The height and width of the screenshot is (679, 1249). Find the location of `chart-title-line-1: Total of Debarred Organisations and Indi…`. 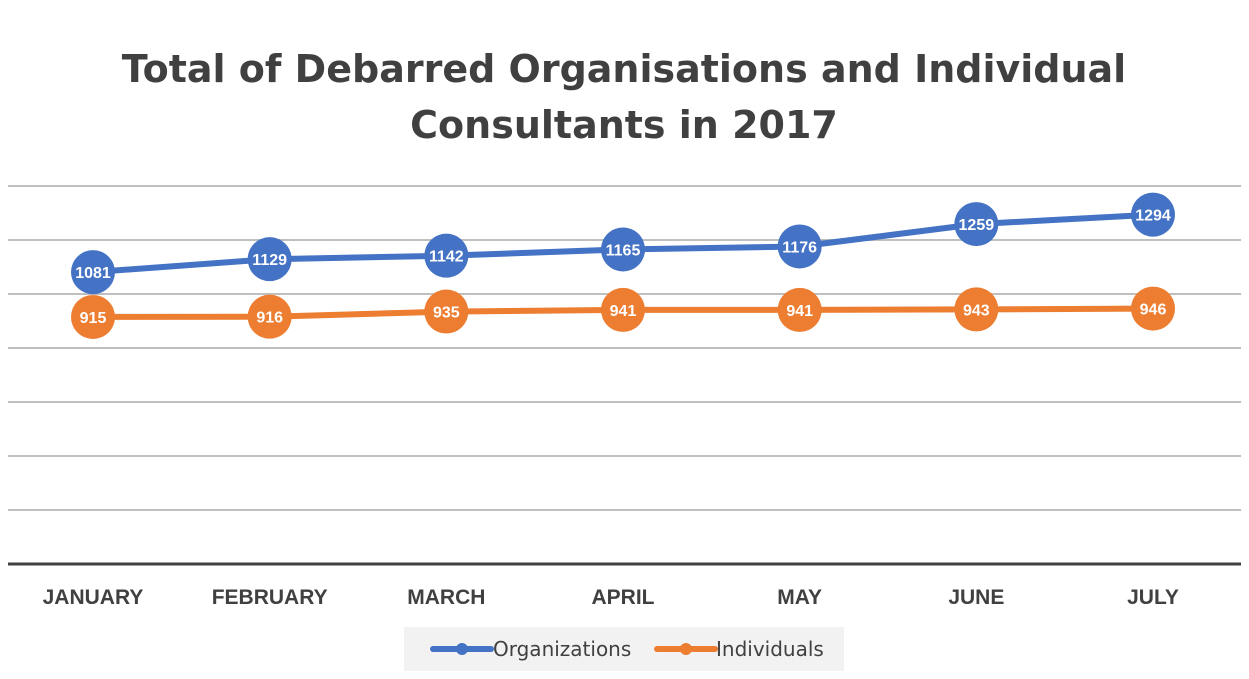

chart-title-line-1: Total of Debarred Organisations and Indi… is located at coordinates (624, 69).